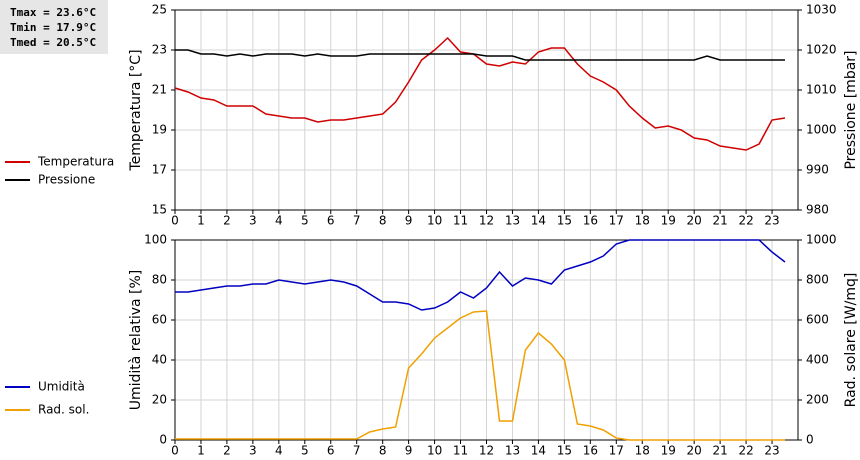  What do you see at coordinates (821, 50) in the screenshot?
I see `y2-tick-label: 1020` at bounding box center [821, 50].